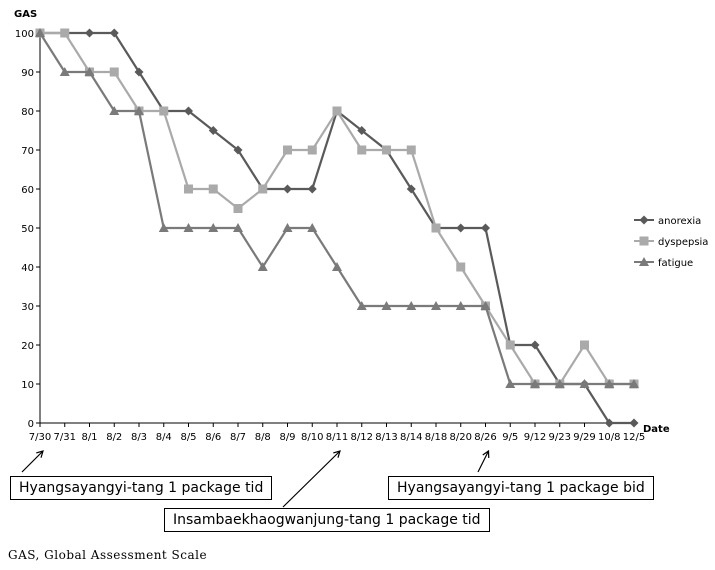 The image size is (715, 570). Describe the element at coordinates (27, 385) in the screenshot. I see `y-tick-label: 10` at that location.